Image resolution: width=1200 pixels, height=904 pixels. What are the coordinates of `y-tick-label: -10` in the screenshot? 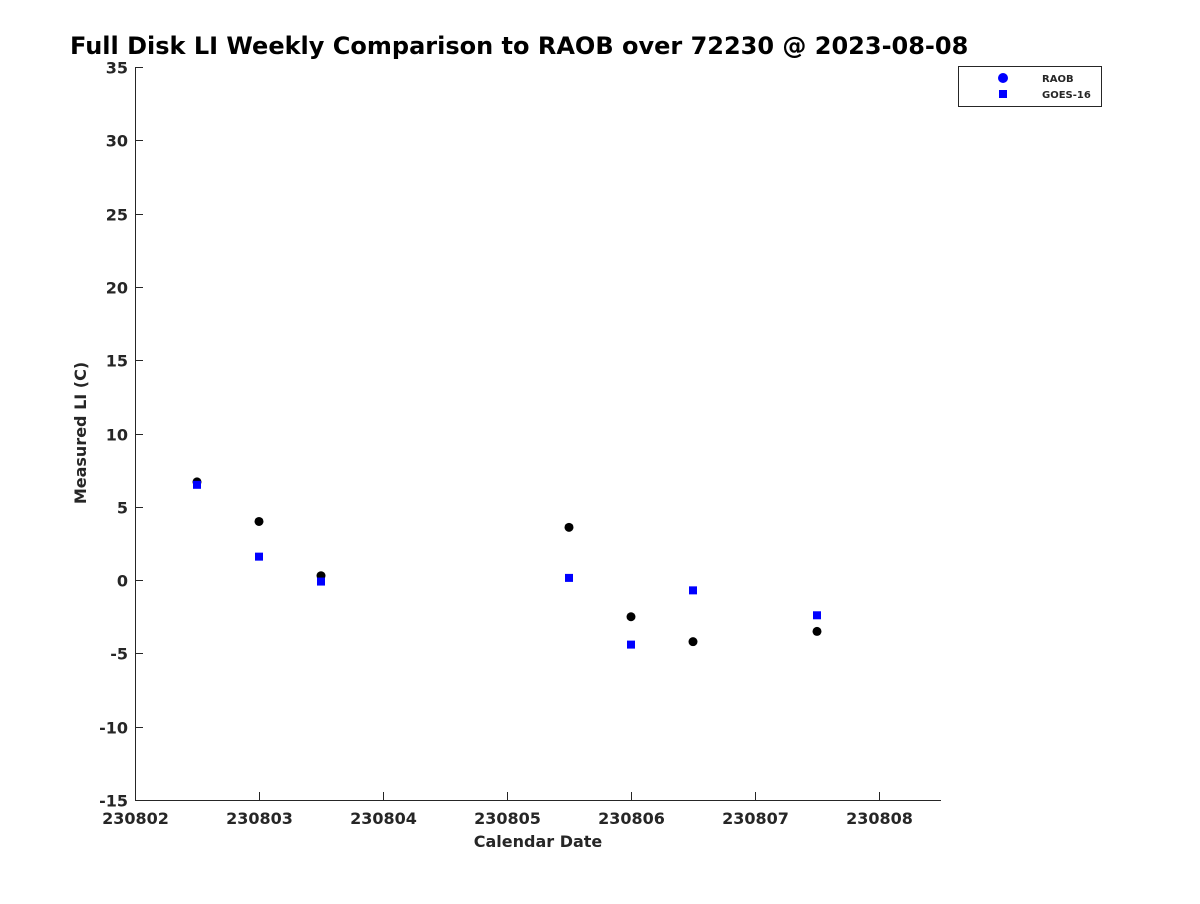 It's located at (113, 728).